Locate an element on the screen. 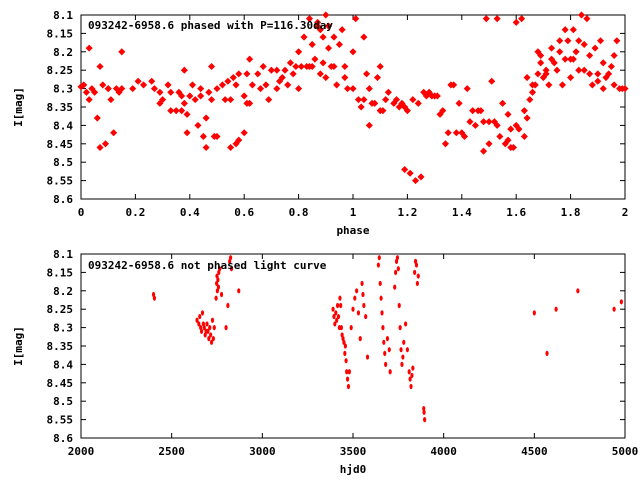 Image resolution: width=640 pixels, height=480 pixels. y-axis-label: I[mag] is located at coordinates (18, 346).